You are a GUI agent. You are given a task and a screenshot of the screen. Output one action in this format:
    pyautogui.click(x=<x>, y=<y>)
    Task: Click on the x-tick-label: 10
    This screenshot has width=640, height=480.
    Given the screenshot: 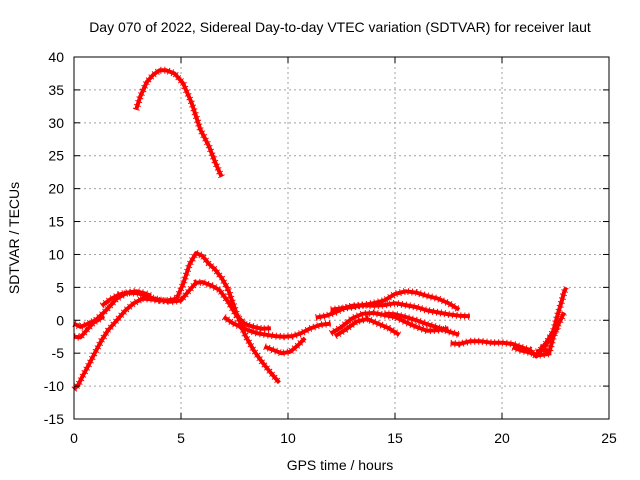 What is the action you would take?
    pyautogui.click(x=288, y=438)
    